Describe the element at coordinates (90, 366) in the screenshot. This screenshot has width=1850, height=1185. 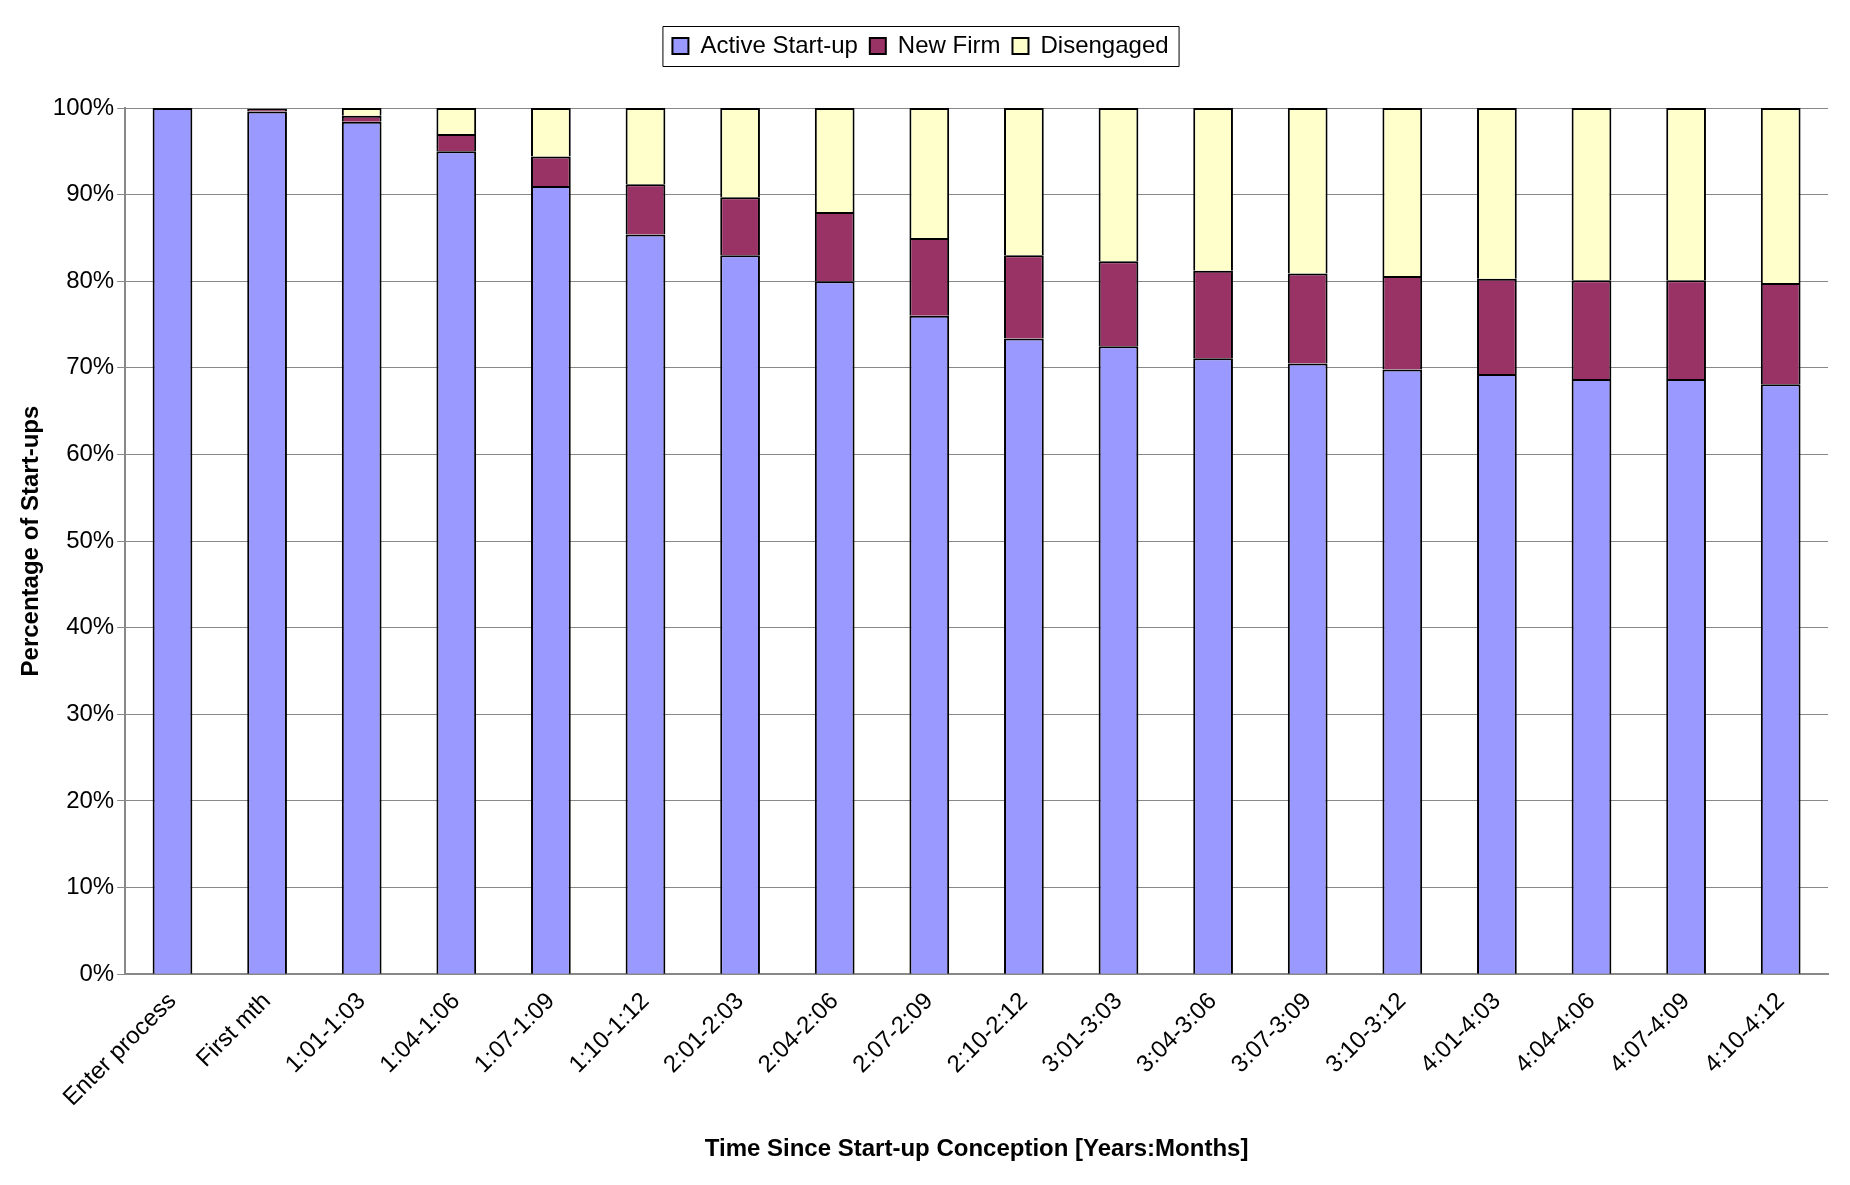
I see `y-tick-label: 70%` at that location.